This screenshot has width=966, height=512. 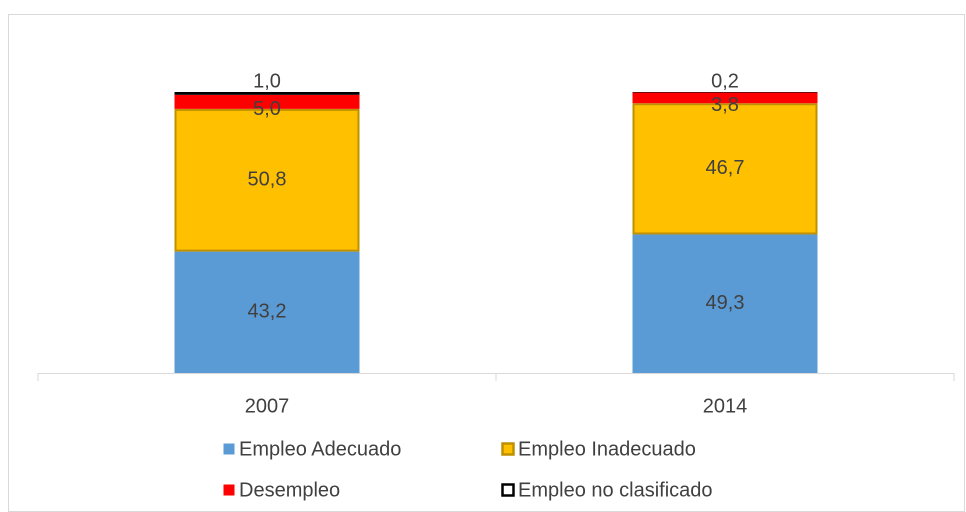 I want to click on data-label: 0,2, so click(x=725, y=81).